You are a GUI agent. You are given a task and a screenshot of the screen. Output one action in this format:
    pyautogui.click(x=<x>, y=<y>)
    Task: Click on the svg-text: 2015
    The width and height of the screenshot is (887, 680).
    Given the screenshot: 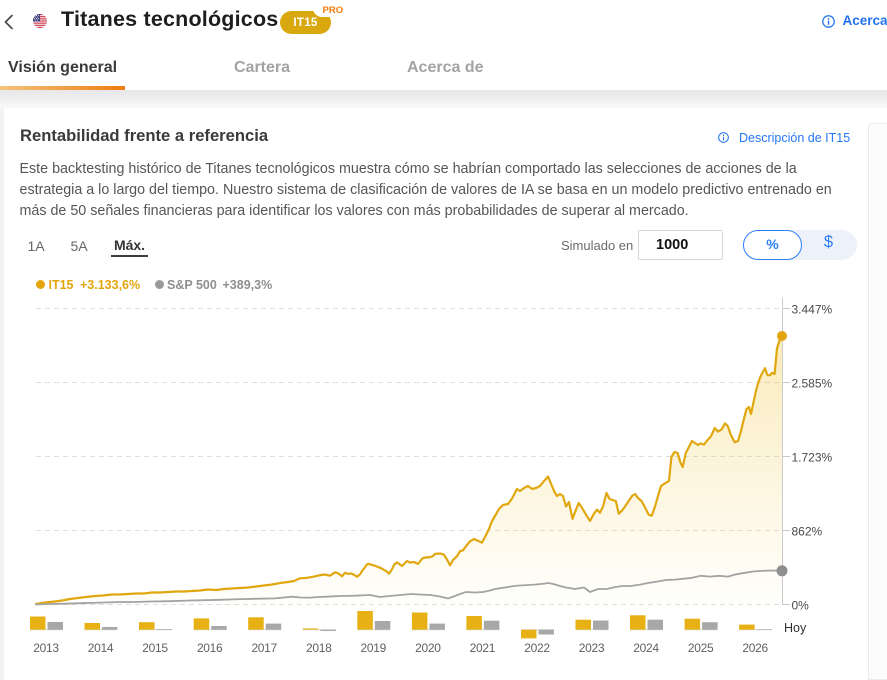 What is the action you would take?
    pyautogui.click(x=155, y=648)
    